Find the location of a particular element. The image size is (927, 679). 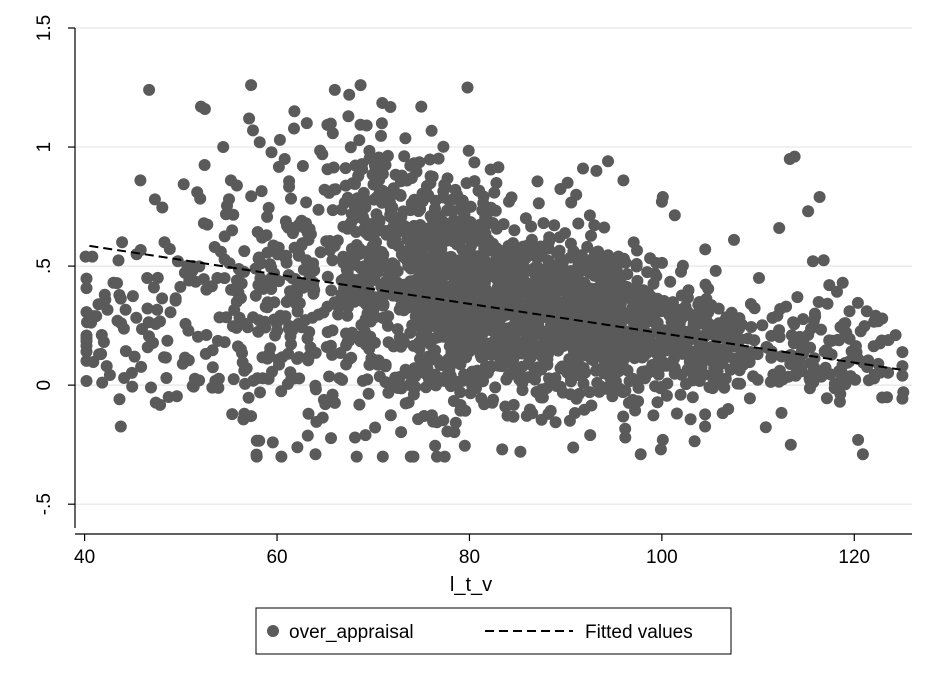

x-tick-label: 80 is located at coordinates (469, 557).